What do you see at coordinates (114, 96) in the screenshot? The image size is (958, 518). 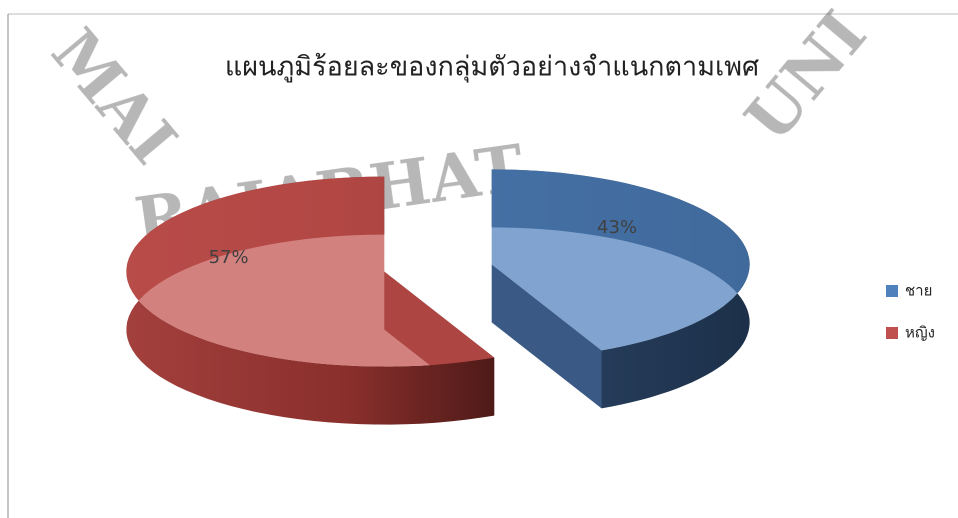 I see `watermark-text: MAI` at bounding box center [114, 96].